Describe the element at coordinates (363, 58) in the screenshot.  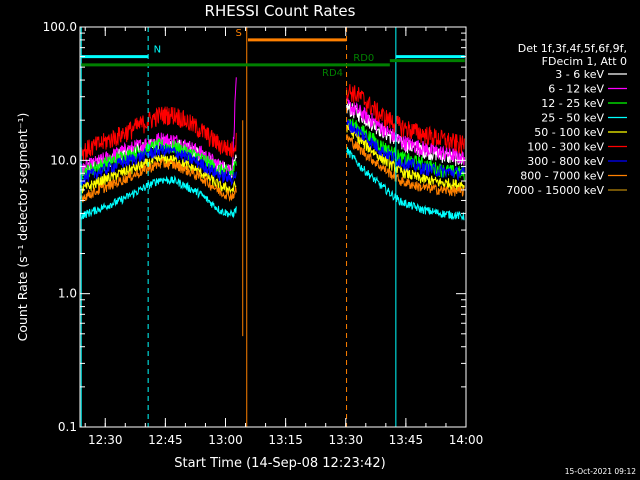
I see `state-bar-label: RD0` at that location.